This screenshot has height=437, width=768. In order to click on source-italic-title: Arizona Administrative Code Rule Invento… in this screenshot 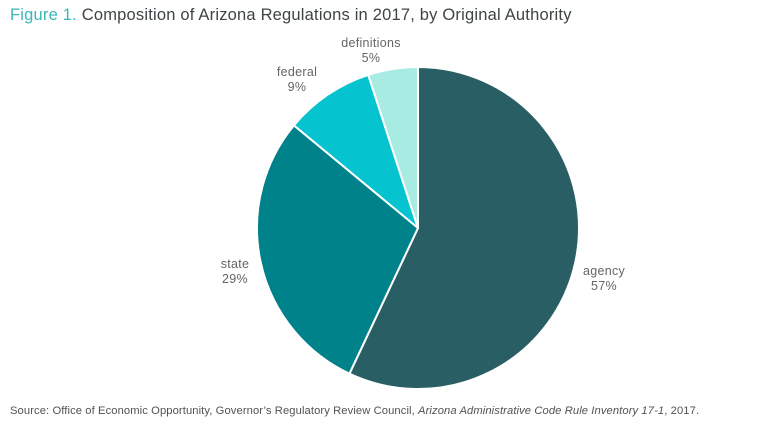, I will do `click(541, 411)`.